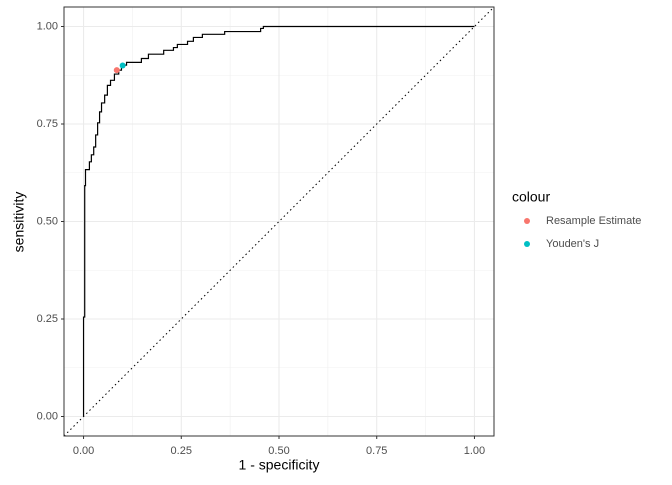  What do you see at coordinates (47, 124) in the screenshot?
I see `y-tick-label: 0.75` at bounding box center [47, 124].